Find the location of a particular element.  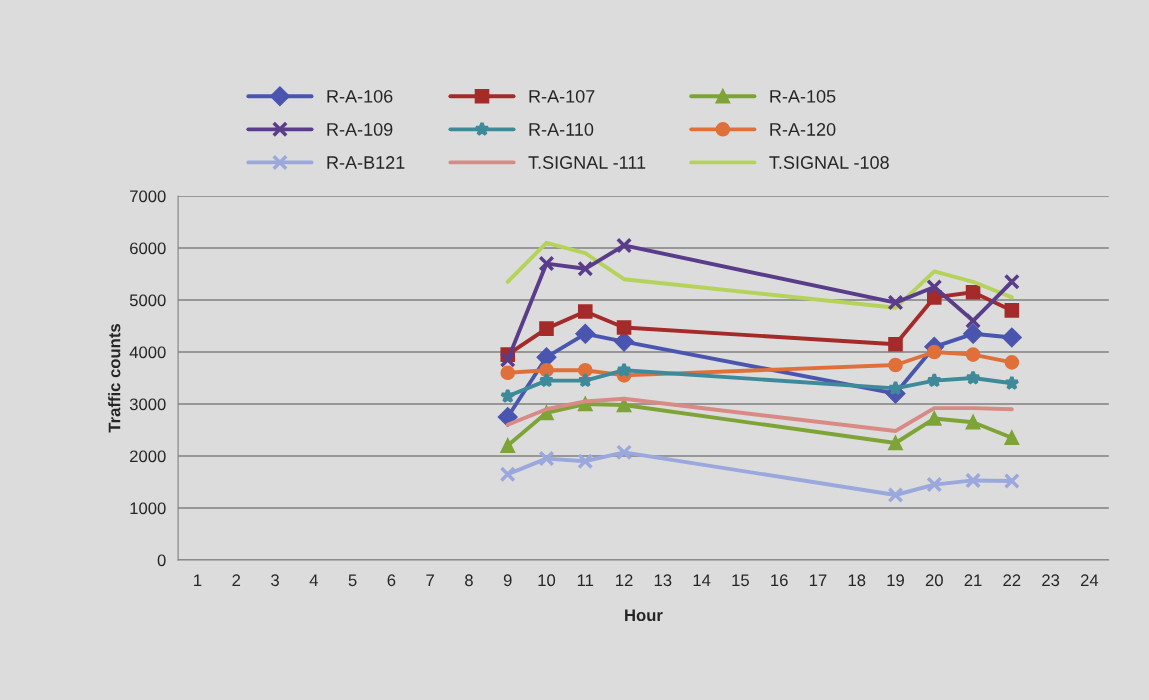

x-tick-label: 9 is located at coordinates (507, 580).